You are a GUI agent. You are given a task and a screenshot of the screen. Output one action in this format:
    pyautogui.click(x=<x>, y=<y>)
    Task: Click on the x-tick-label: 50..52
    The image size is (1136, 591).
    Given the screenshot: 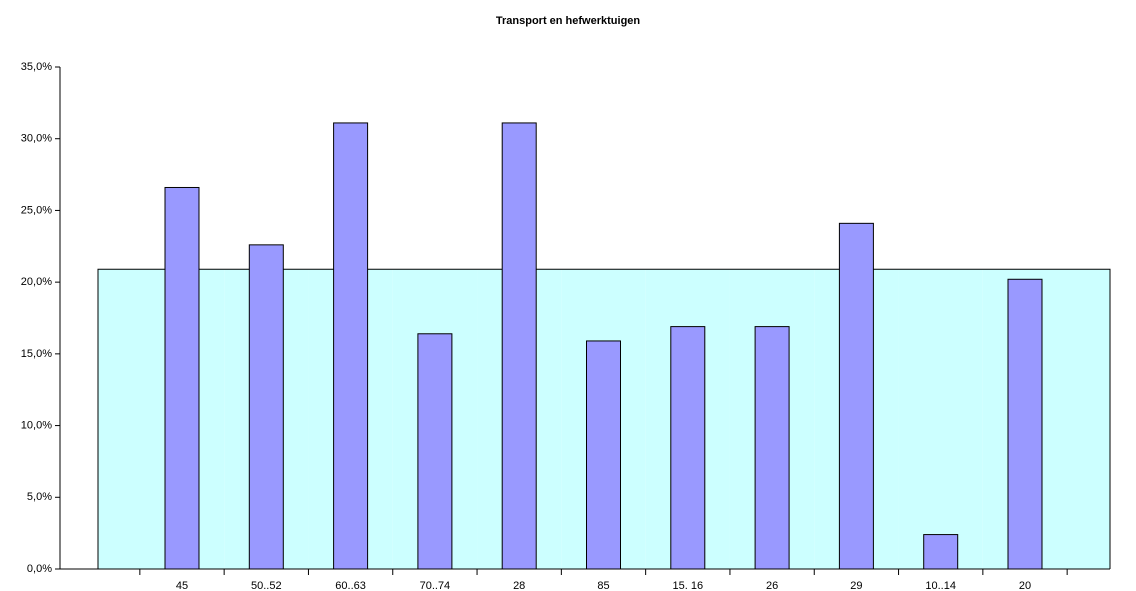 What is the action you would take?
    pyautogui.click(x=266, y=585)
    